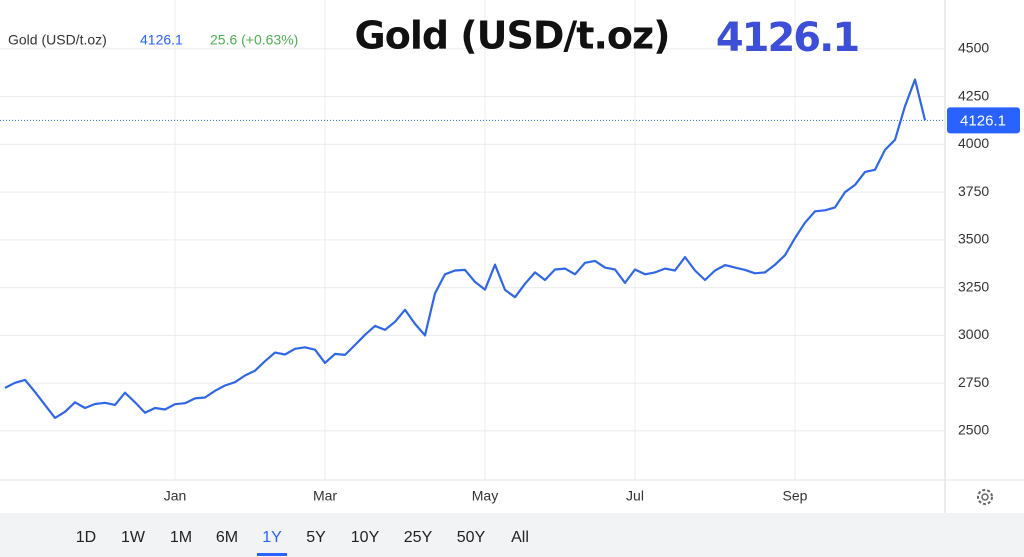 The width and height of the screenshot is (1024, 557). I want to click on x-tick-label: Jul, so click(635, 496).